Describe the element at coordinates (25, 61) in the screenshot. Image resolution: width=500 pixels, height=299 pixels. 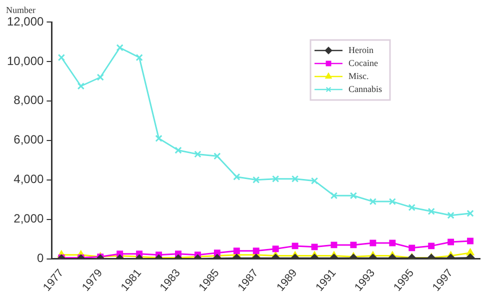
I see `y-tick-label: 10,000` at that location.